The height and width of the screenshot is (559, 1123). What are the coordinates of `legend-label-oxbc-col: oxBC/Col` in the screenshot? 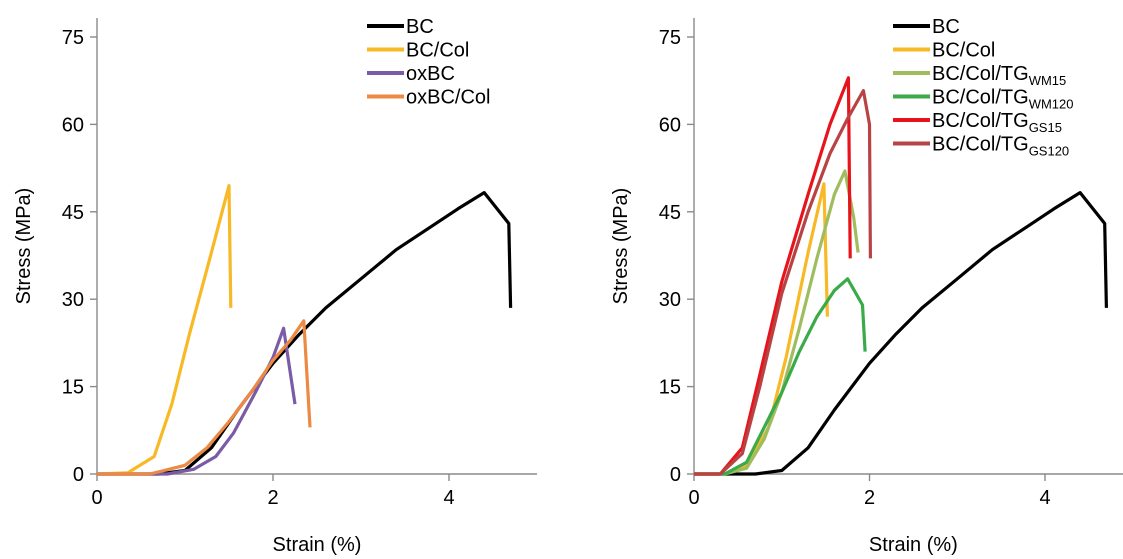 It's located at (448, 98).